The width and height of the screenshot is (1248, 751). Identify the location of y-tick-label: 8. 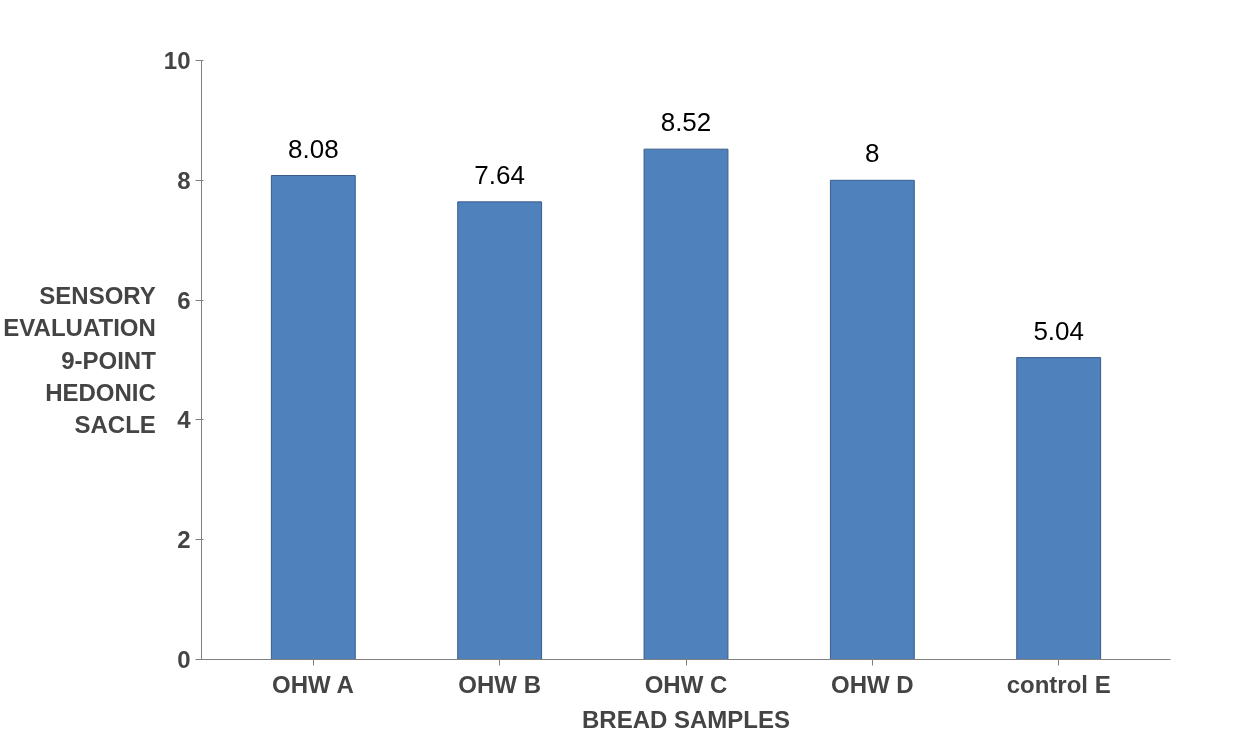
(184, 180).